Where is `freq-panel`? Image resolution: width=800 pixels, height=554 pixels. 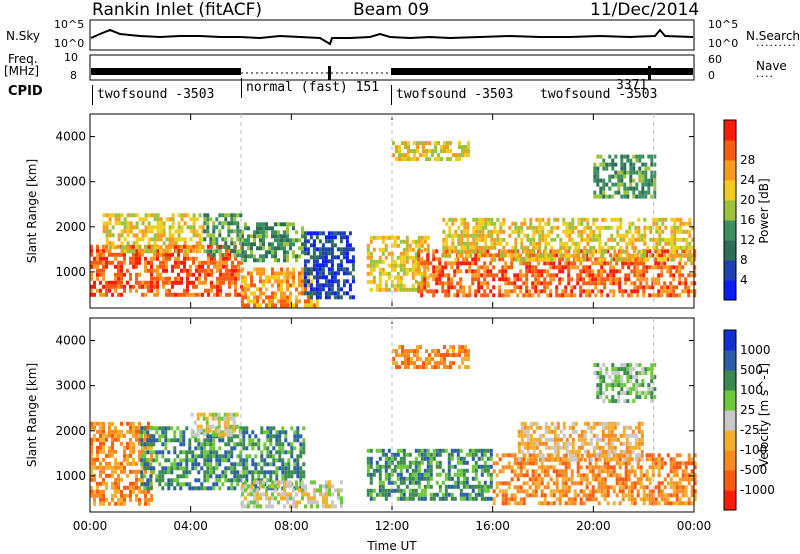
freq-panel is located at coordinates (392, 67).